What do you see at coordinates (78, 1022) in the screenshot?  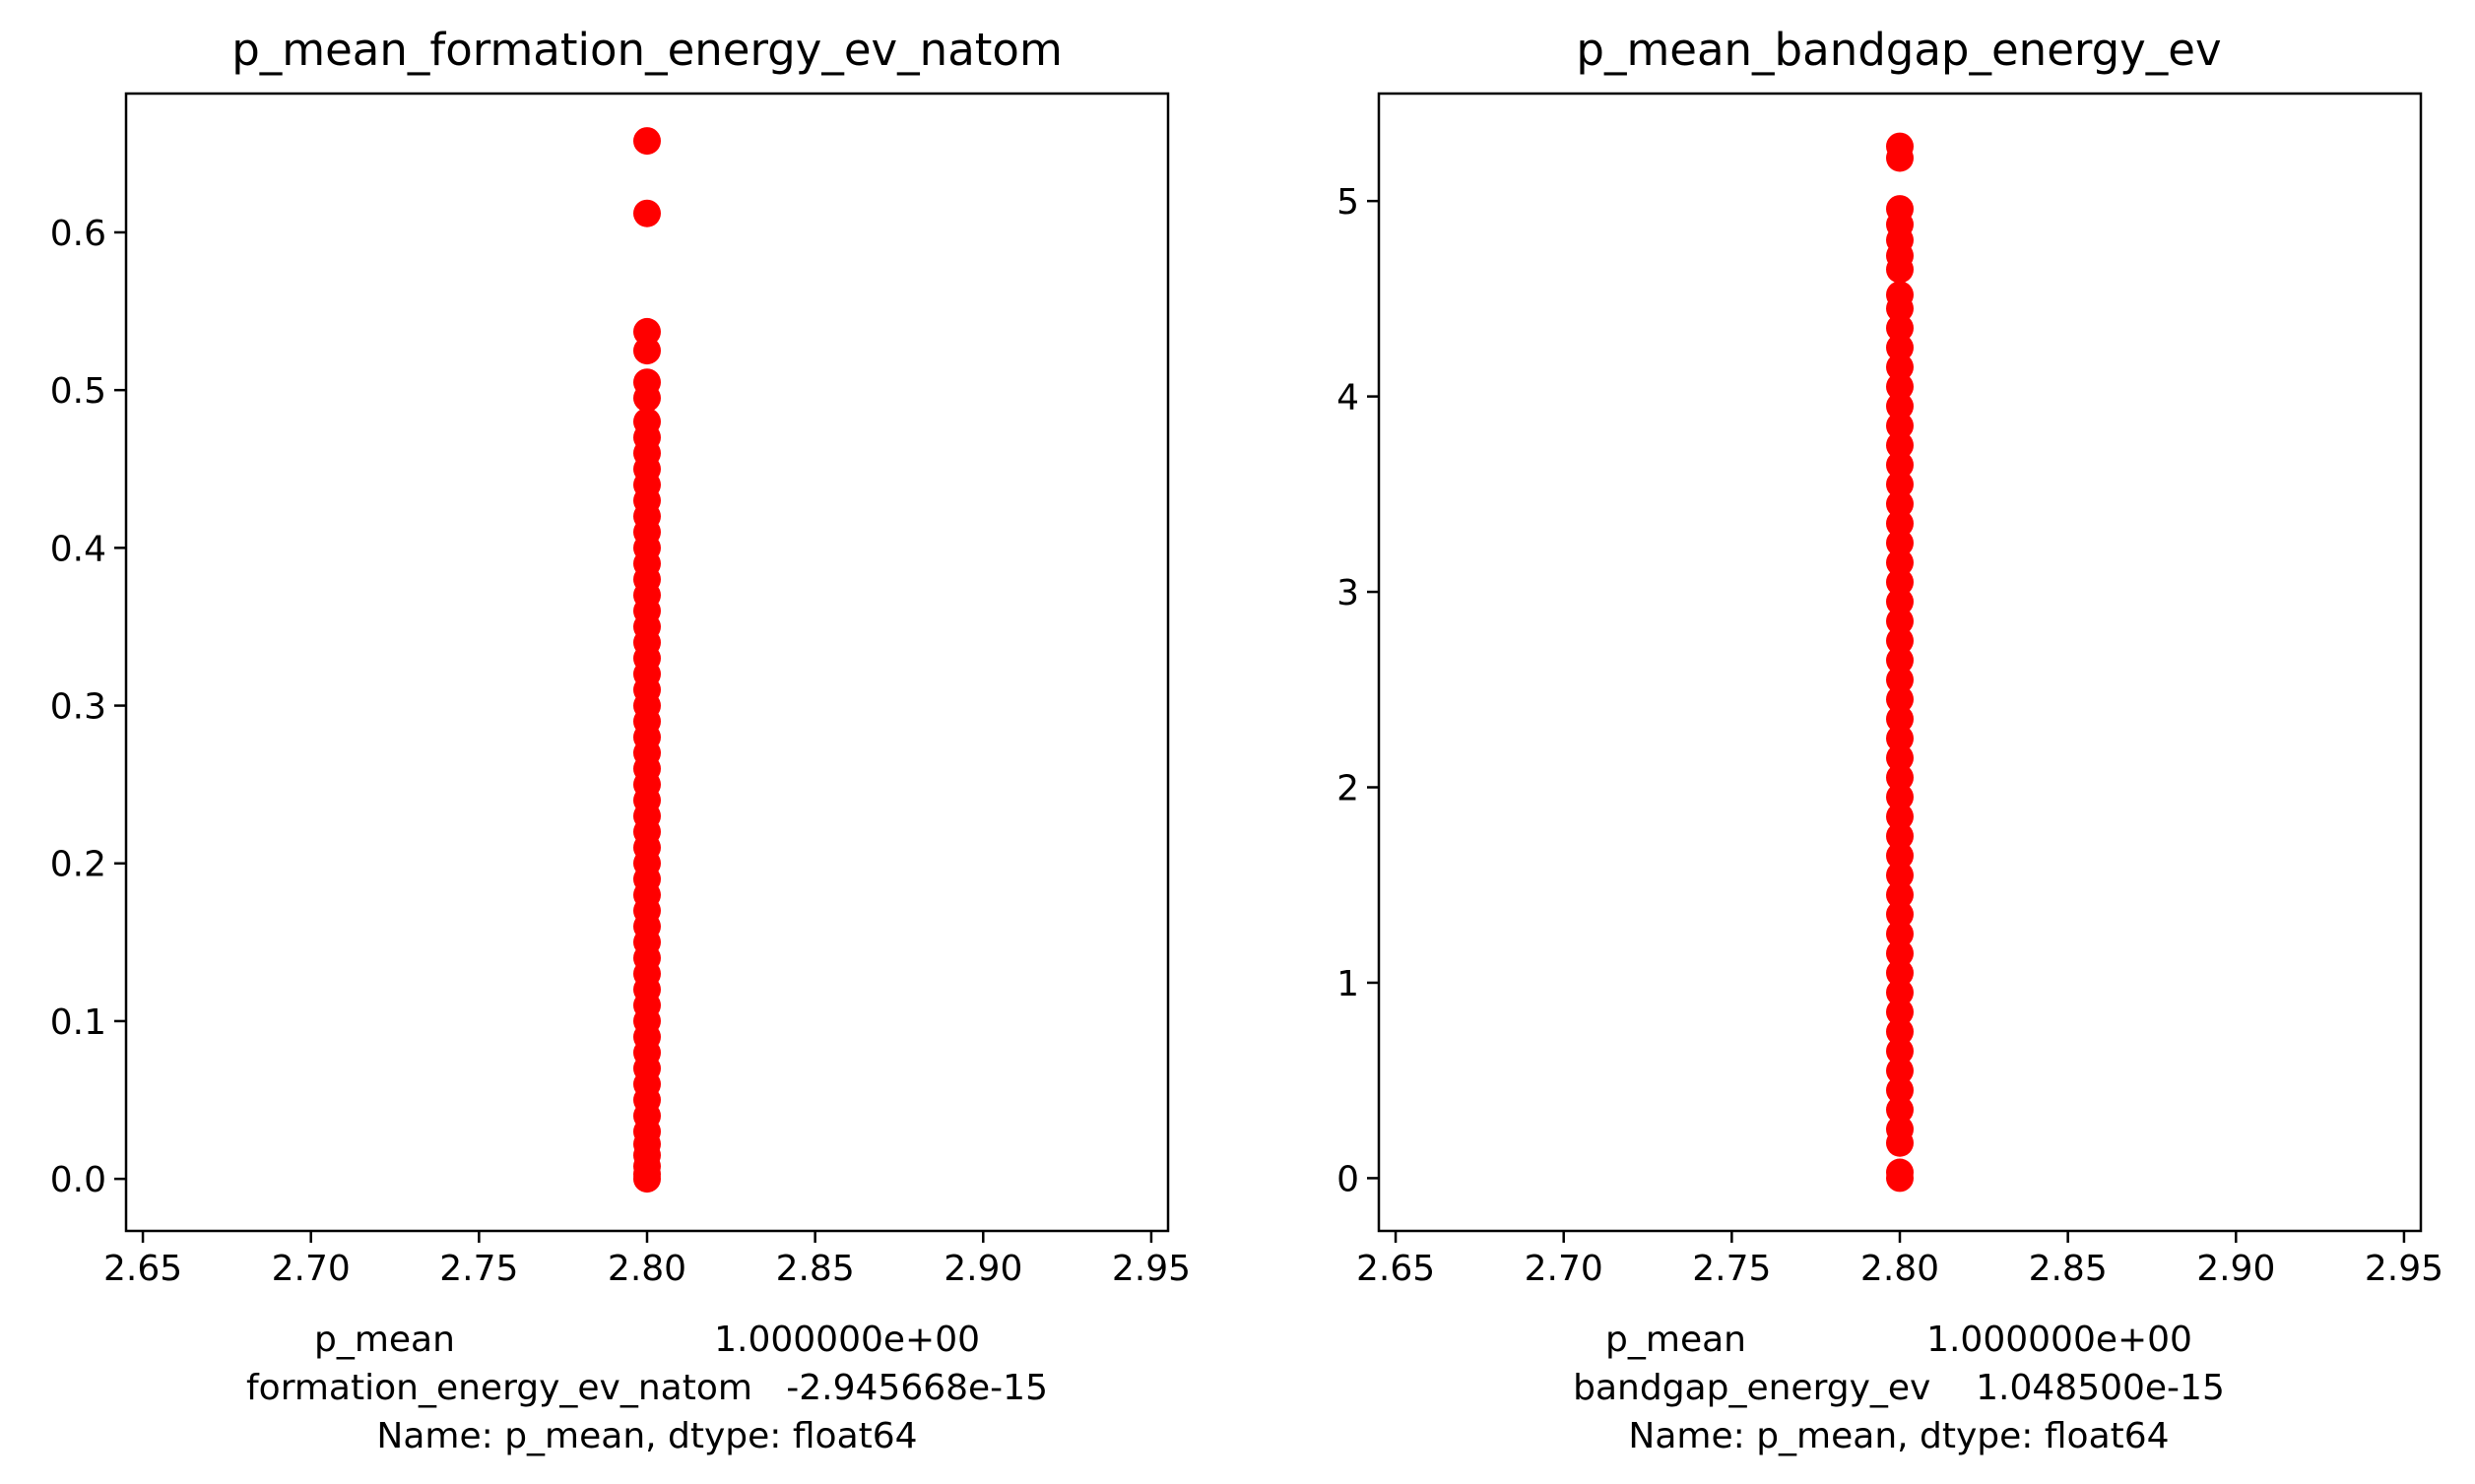 I see `y-tick-label: 0.1` at bounding box center [78, 1022].